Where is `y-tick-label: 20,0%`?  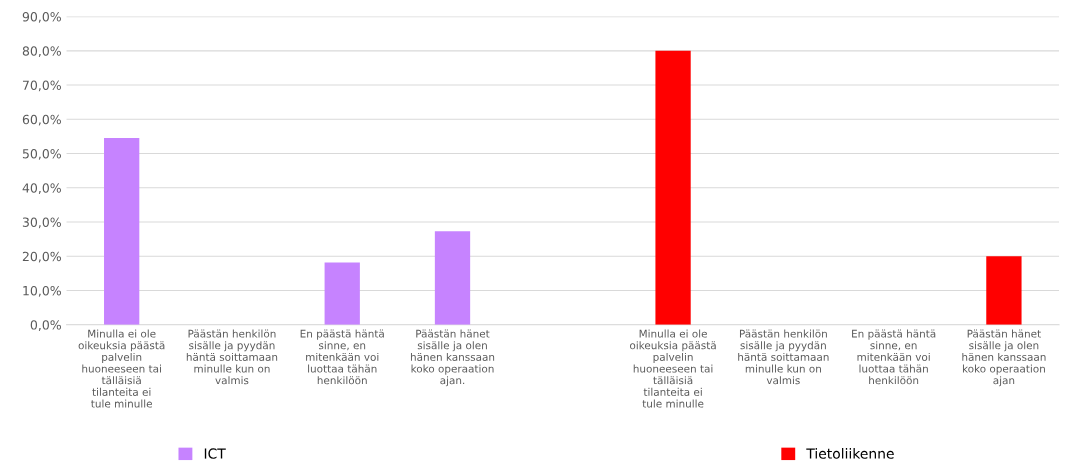 y-tick-label: 20,0% is located at coordinates (41, 257).